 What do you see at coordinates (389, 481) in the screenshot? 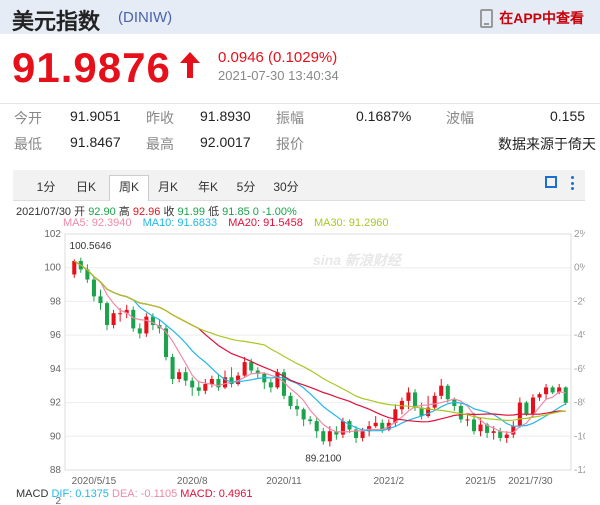
I see `x-tick-label: 2021/2` at bounding box center [389, 481].